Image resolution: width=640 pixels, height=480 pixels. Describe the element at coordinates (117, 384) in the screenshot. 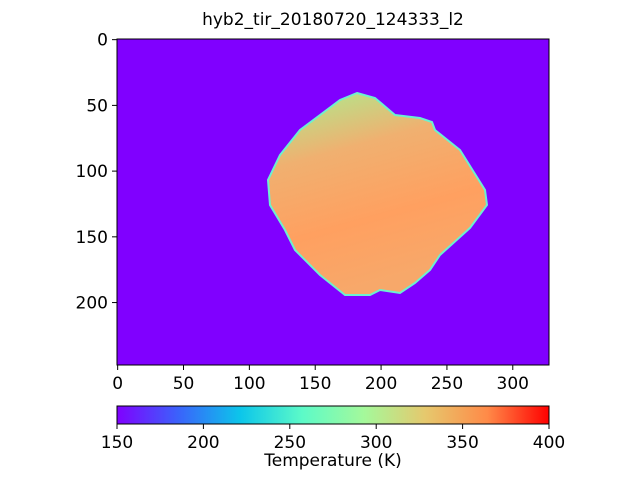

I see `x-tick-label: 0` at that location.